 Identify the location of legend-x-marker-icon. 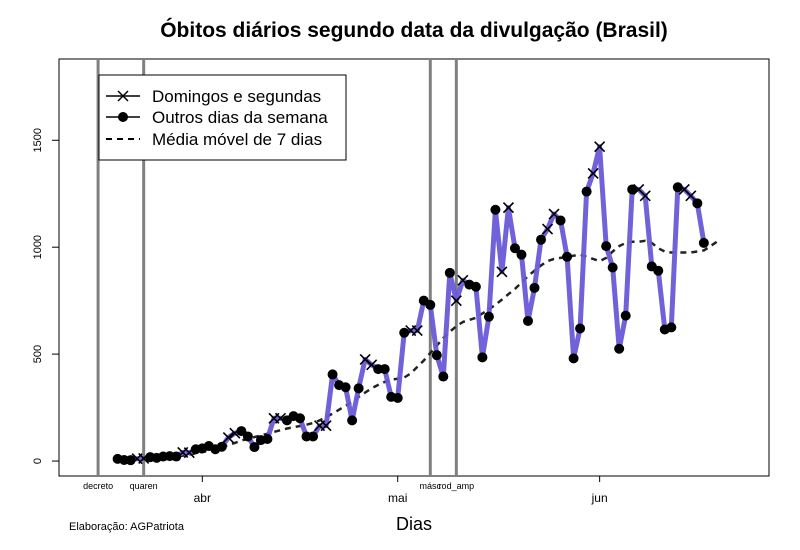
(123, 96).